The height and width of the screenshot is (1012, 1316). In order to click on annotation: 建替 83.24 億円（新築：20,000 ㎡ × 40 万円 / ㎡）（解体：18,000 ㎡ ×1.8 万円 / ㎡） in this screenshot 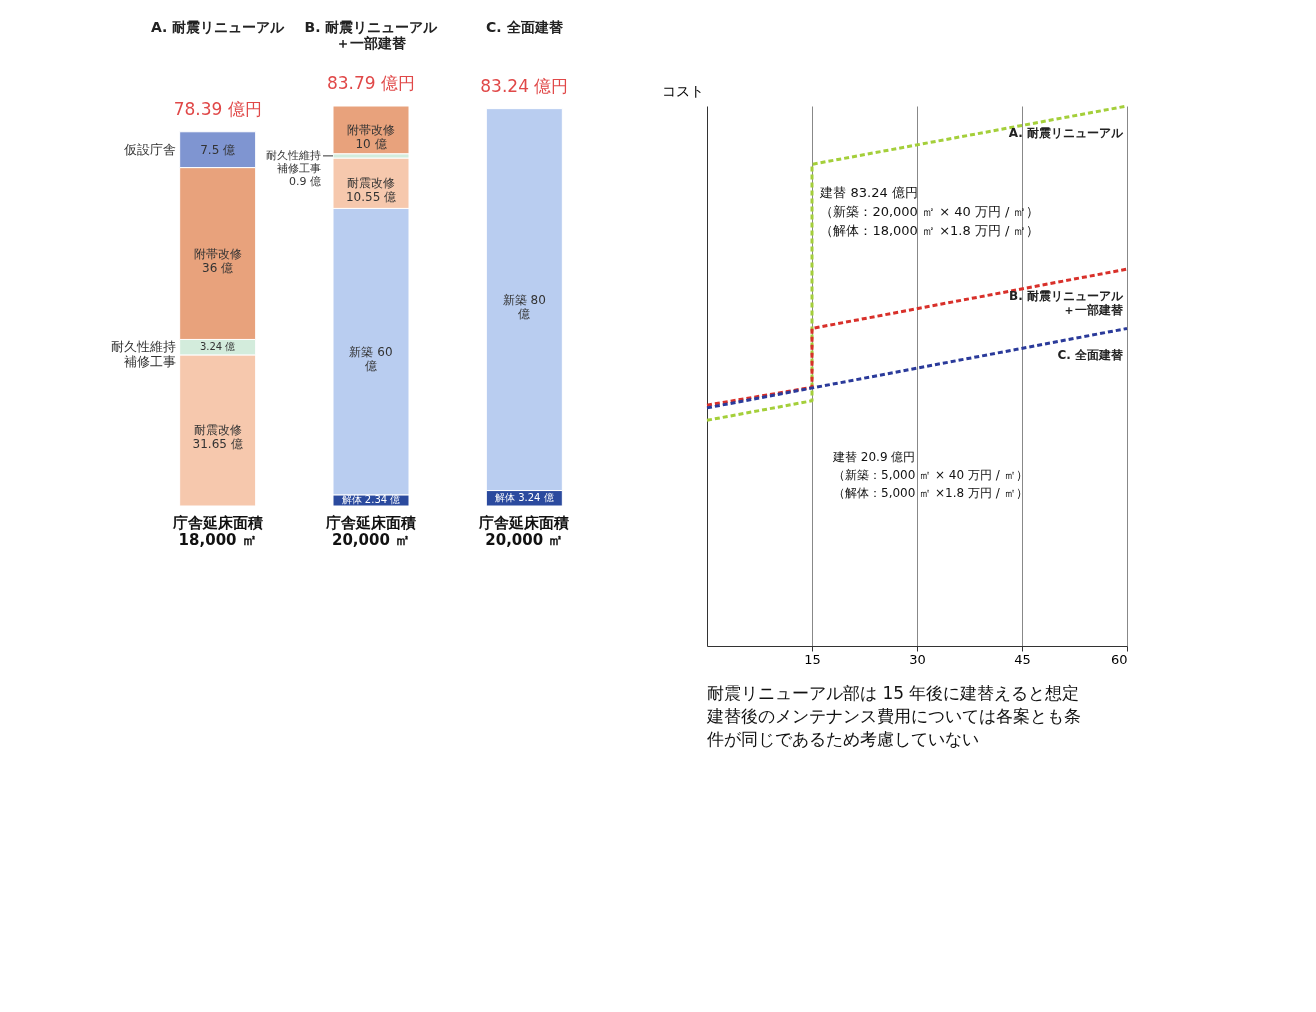, I will do `click(929, 211)`.